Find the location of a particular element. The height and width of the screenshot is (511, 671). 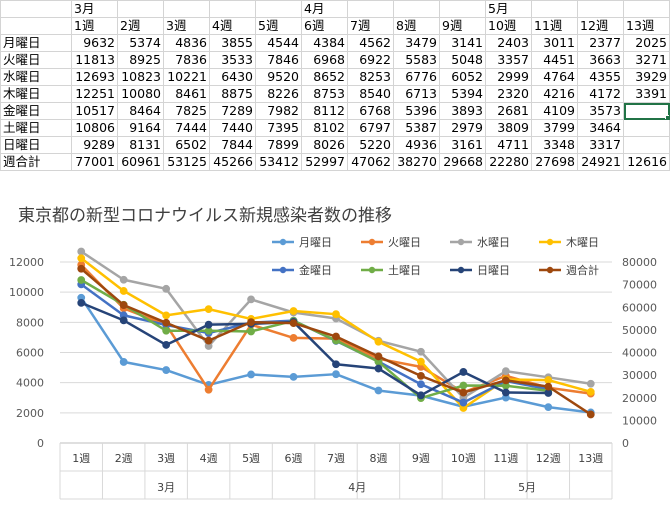

value-cell: 3141 is located at coordinates (462, 43).